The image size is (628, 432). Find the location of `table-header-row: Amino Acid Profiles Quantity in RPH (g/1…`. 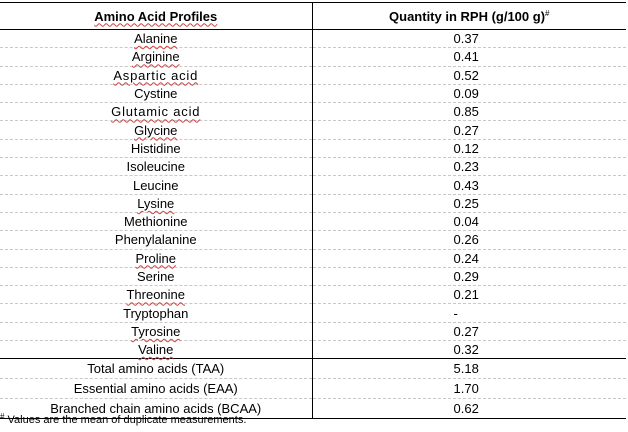

table-header-row: Amino Acid Profiles Quantity in RPH (g/1… is located at coordinates (313, 16).